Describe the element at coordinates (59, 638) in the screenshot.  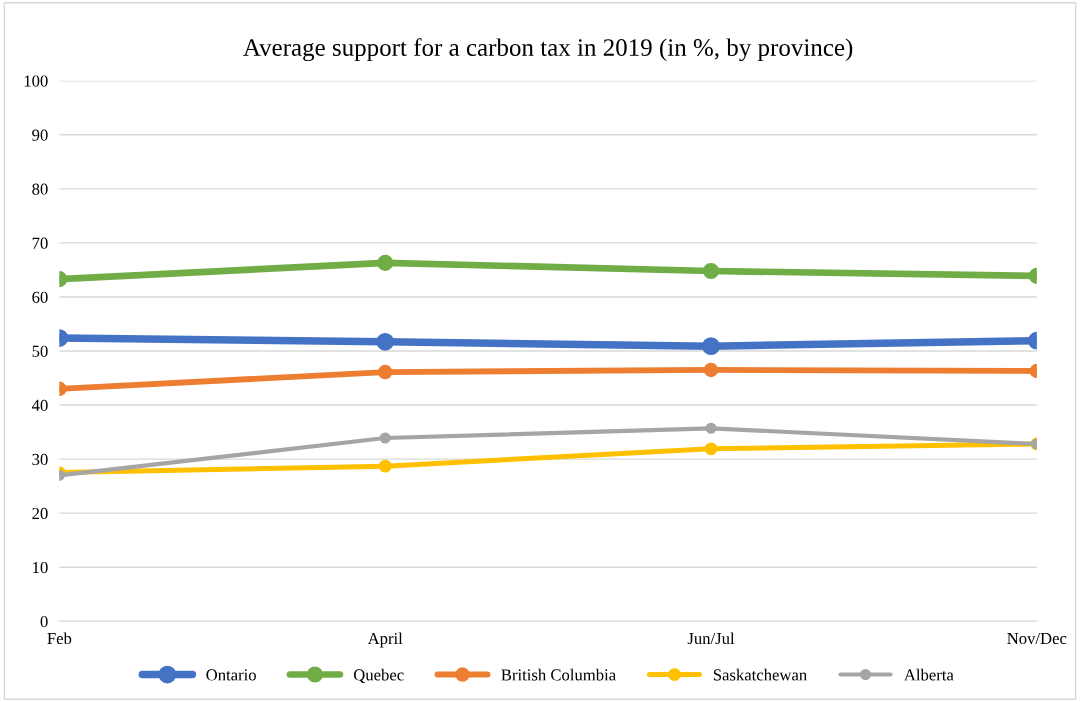
I see `x-tick-label: Feb` at that location.